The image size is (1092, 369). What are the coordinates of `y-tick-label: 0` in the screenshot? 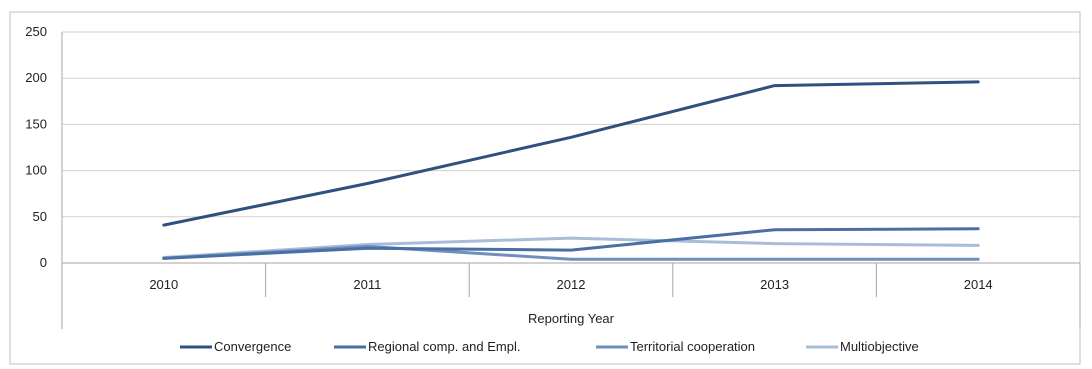 It's located at (43, 262).